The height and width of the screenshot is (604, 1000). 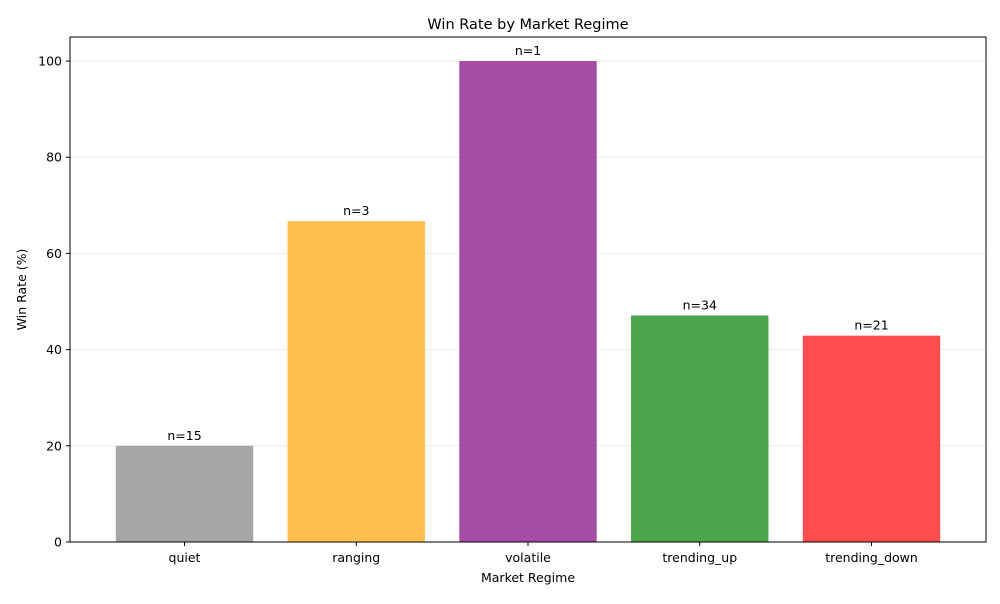 What do you see at coordinates (871, 438) in the screenshot?
I see `bar-trending_down` at bounding box center [871, 438].